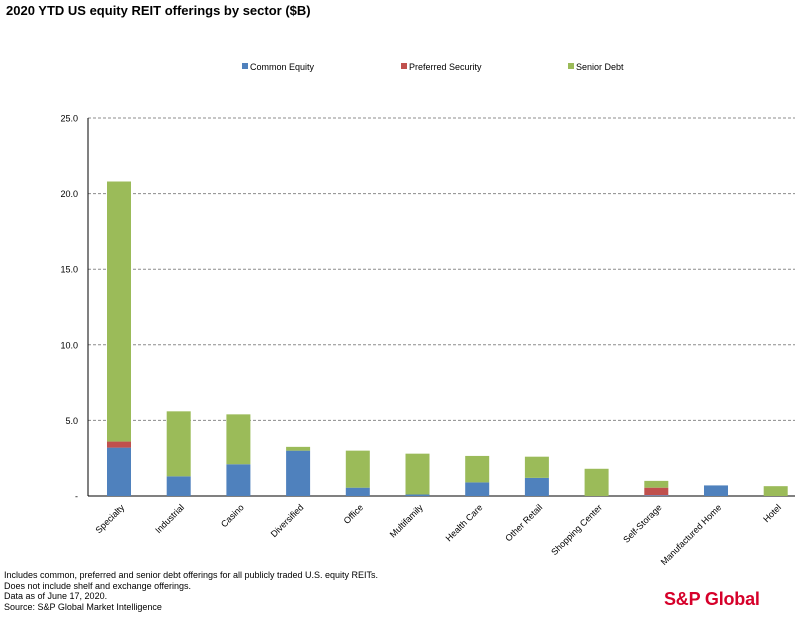 This screenshot has width=795, height=620. I want to click on x-tick-label: Manufactured Home, so click(691, 534).